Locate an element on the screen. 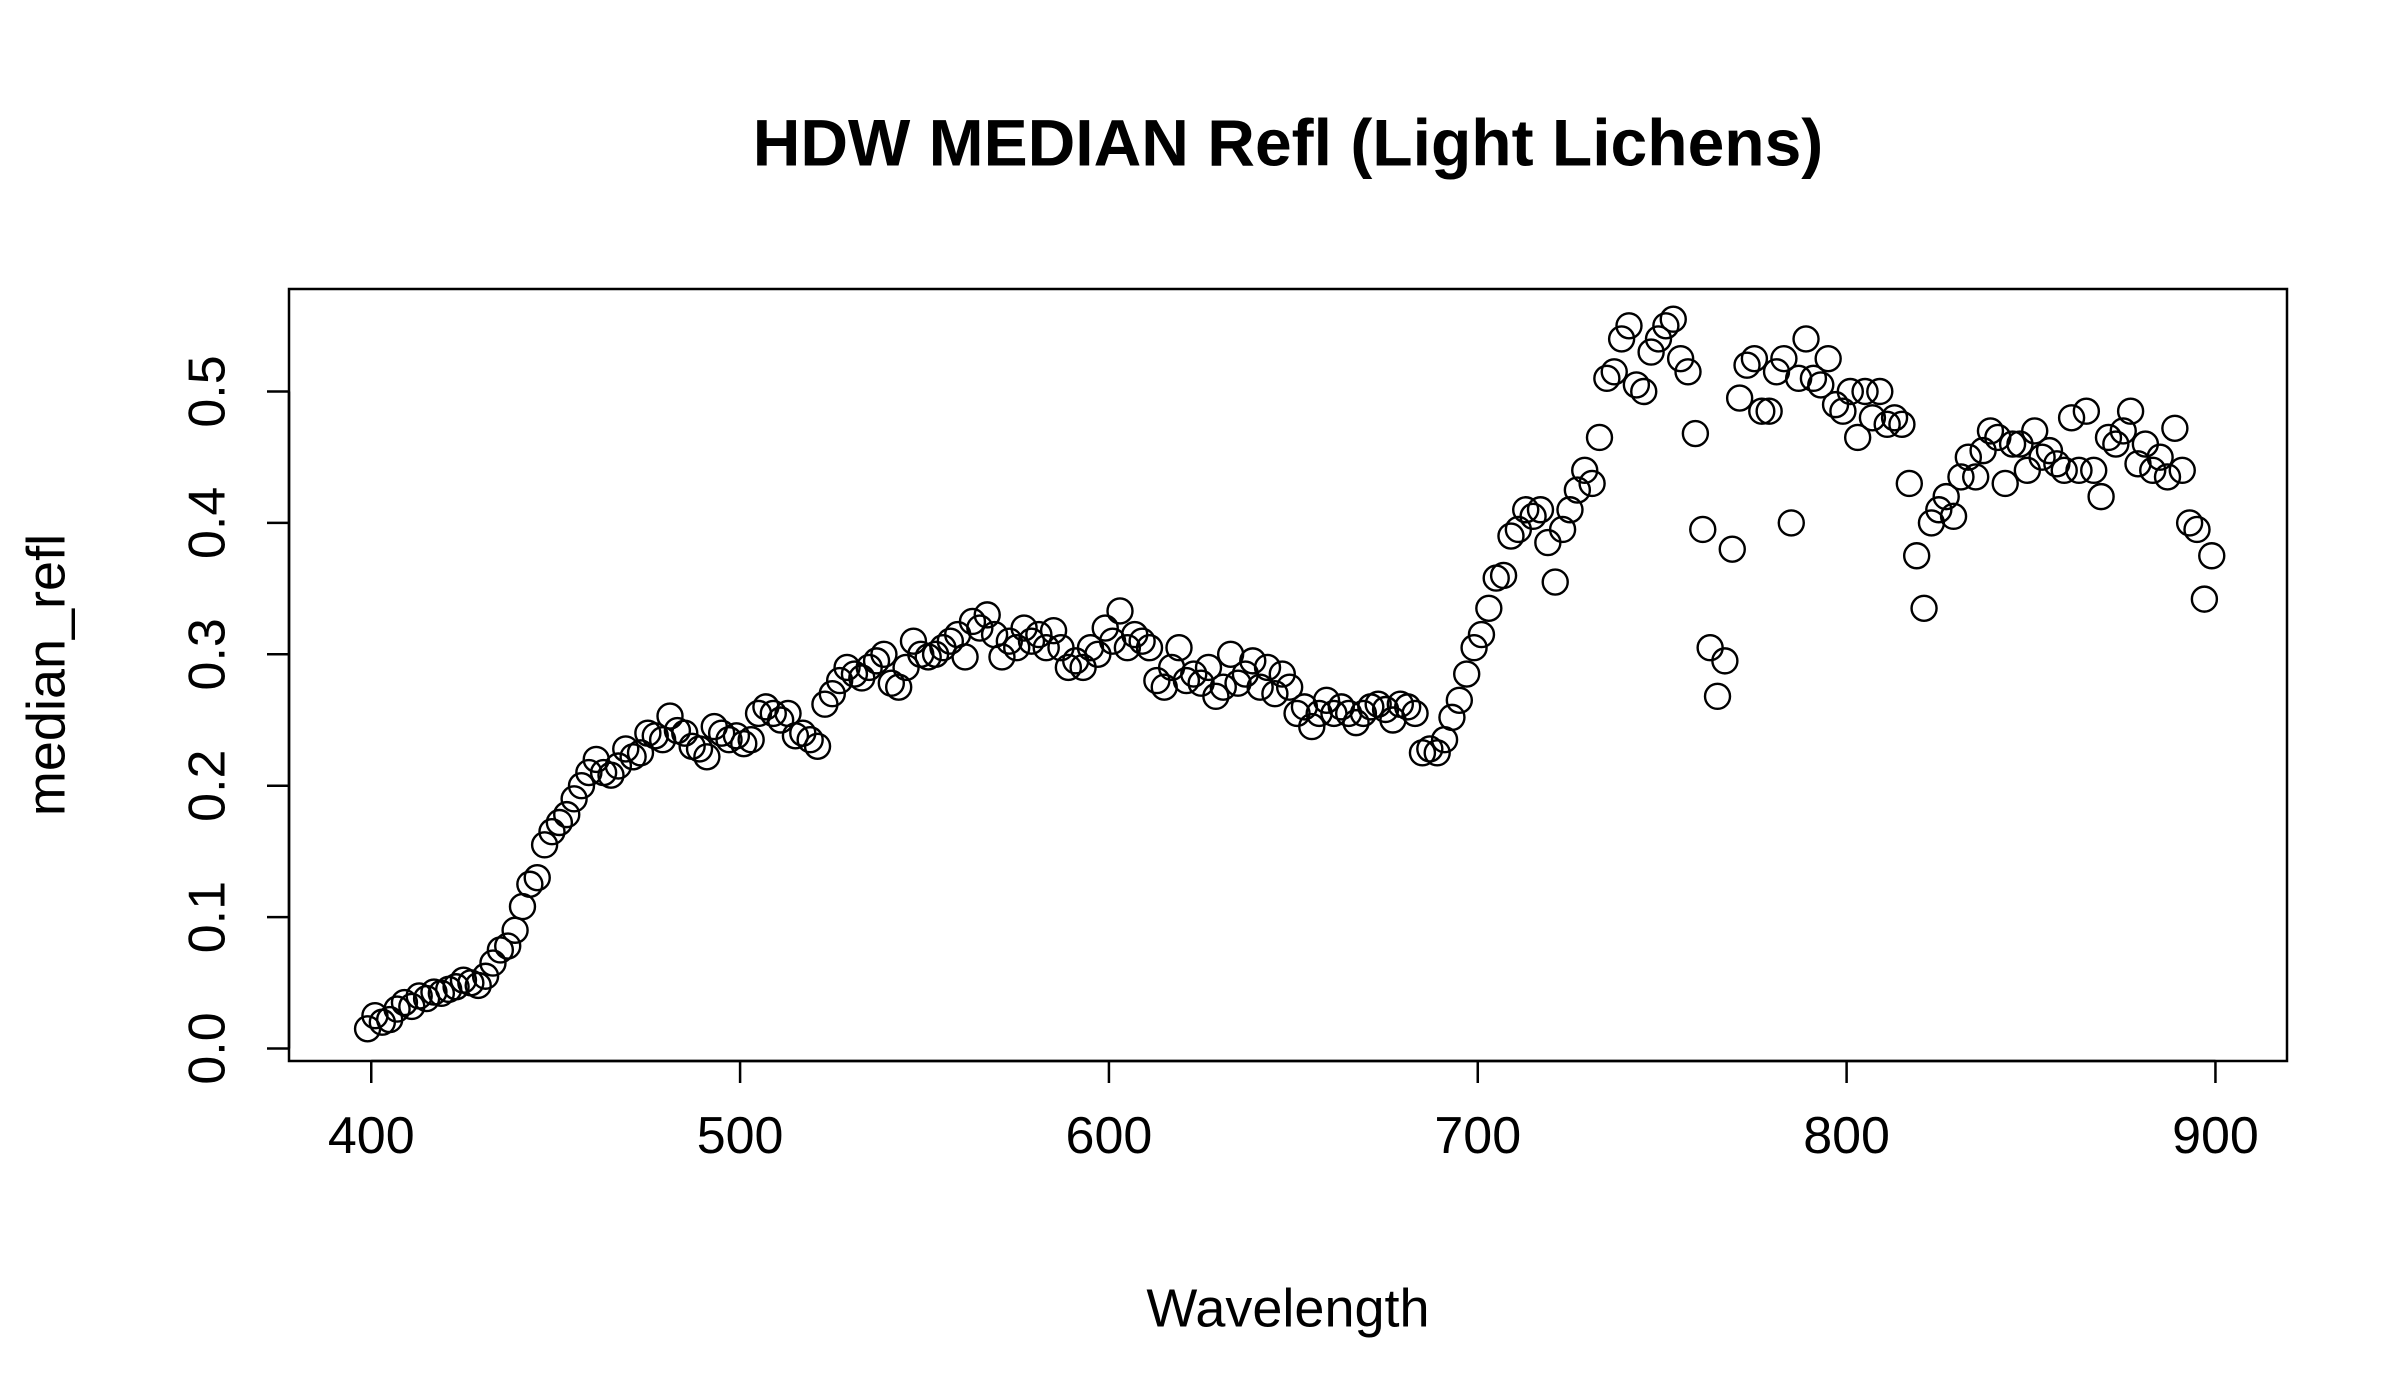  x-tick-label: 500 is located at coordinates (740, 1136).